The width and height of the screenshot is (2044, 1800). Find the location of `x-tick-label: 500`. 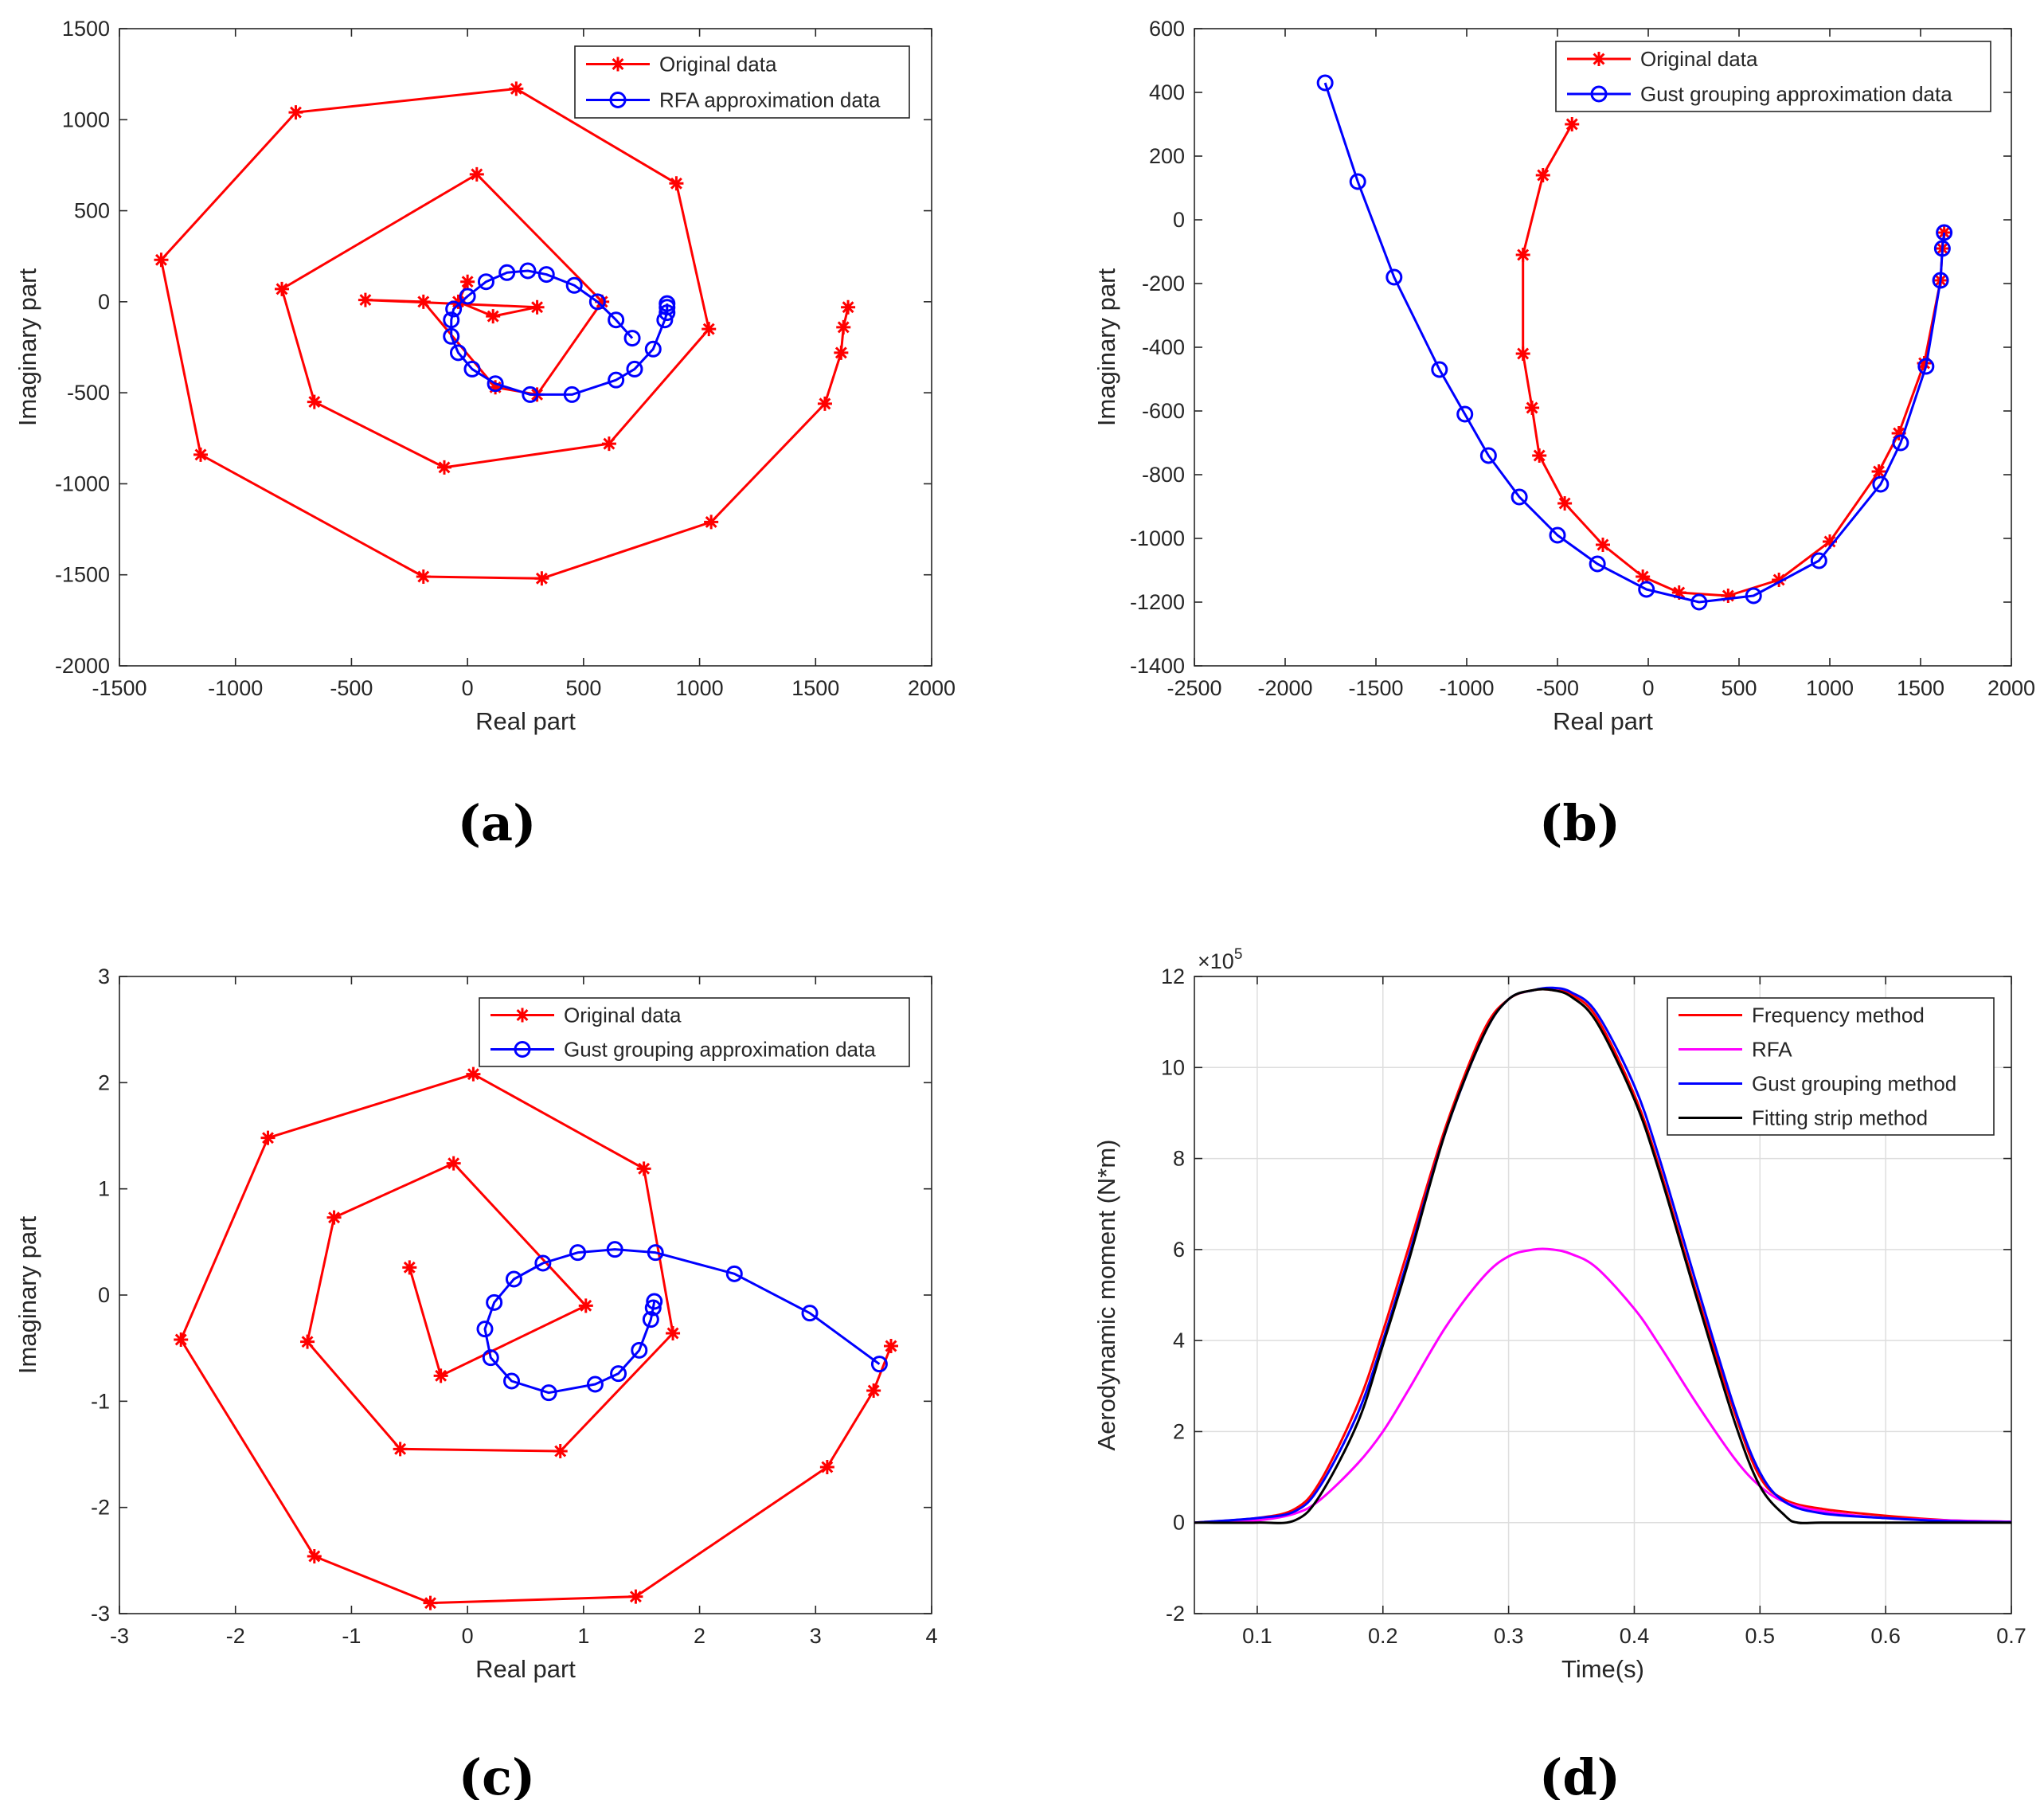

x-tick-label: 500 is located at coordinates (583, 688).